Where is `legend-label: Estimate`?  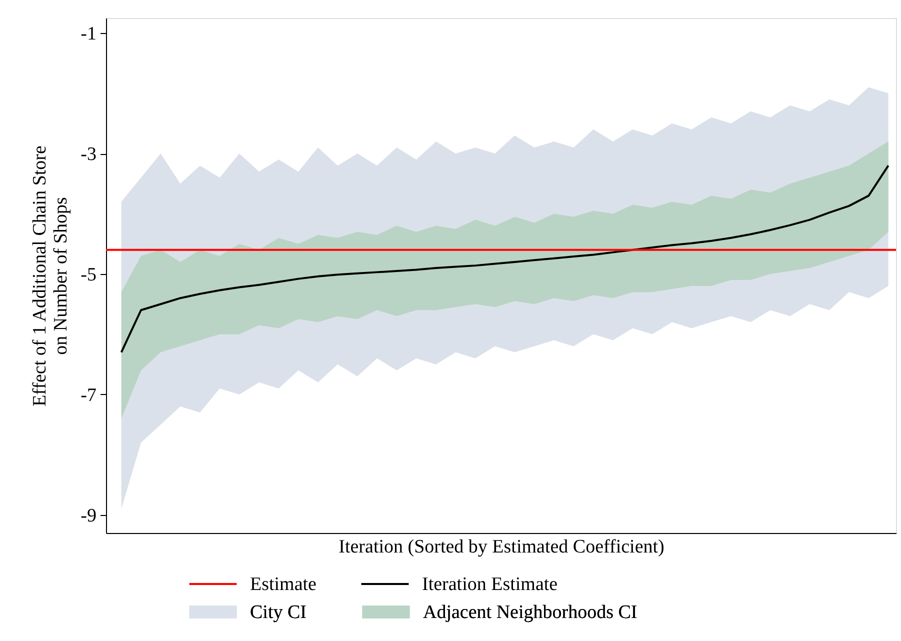 legend-label: Estimate is located at coordinates (283, 584).